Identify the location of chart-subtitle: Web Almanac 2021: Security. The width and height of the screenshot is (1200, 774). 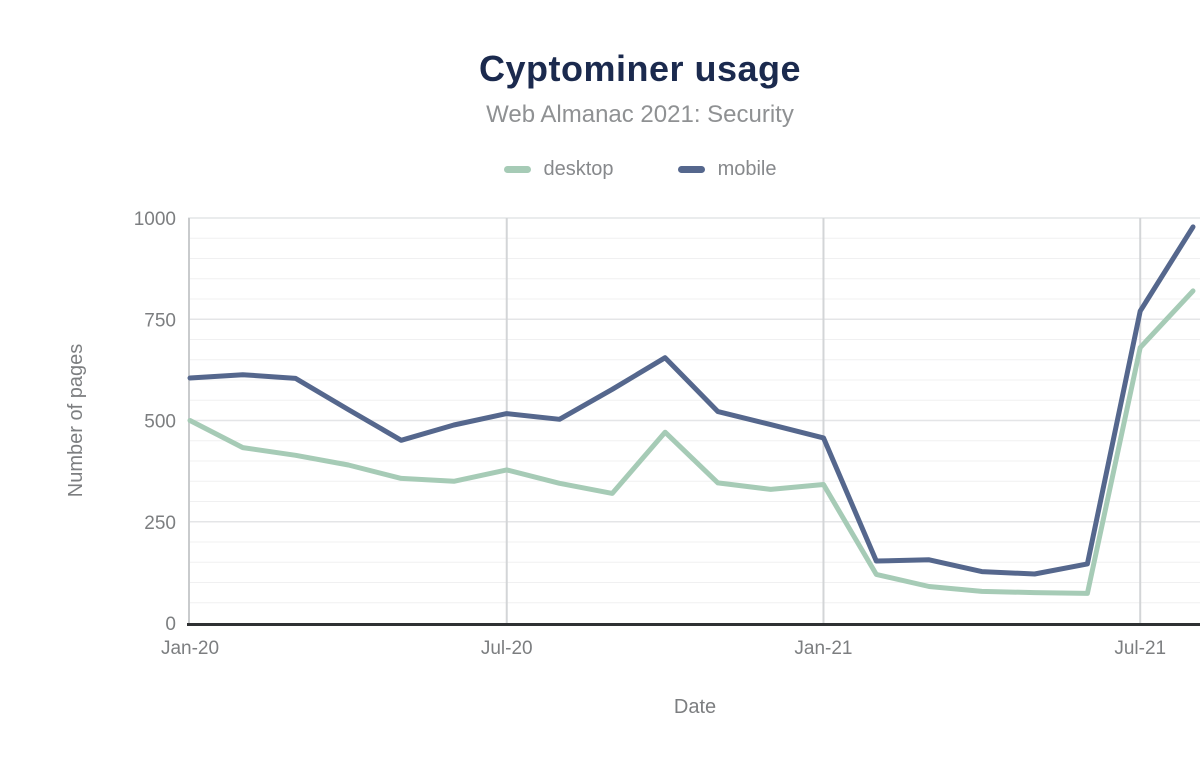
(640, 114).